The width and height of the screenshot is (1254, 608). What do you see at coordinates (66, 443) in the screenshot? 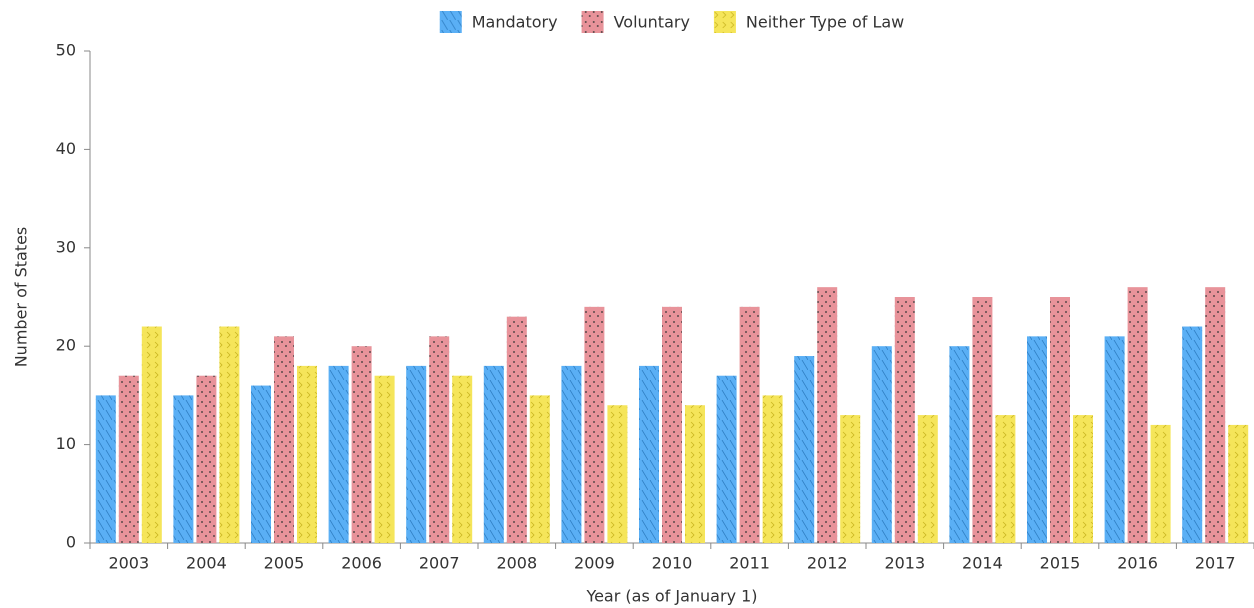
I see `y-tick-label: 10` at bounding box center [66, 443].